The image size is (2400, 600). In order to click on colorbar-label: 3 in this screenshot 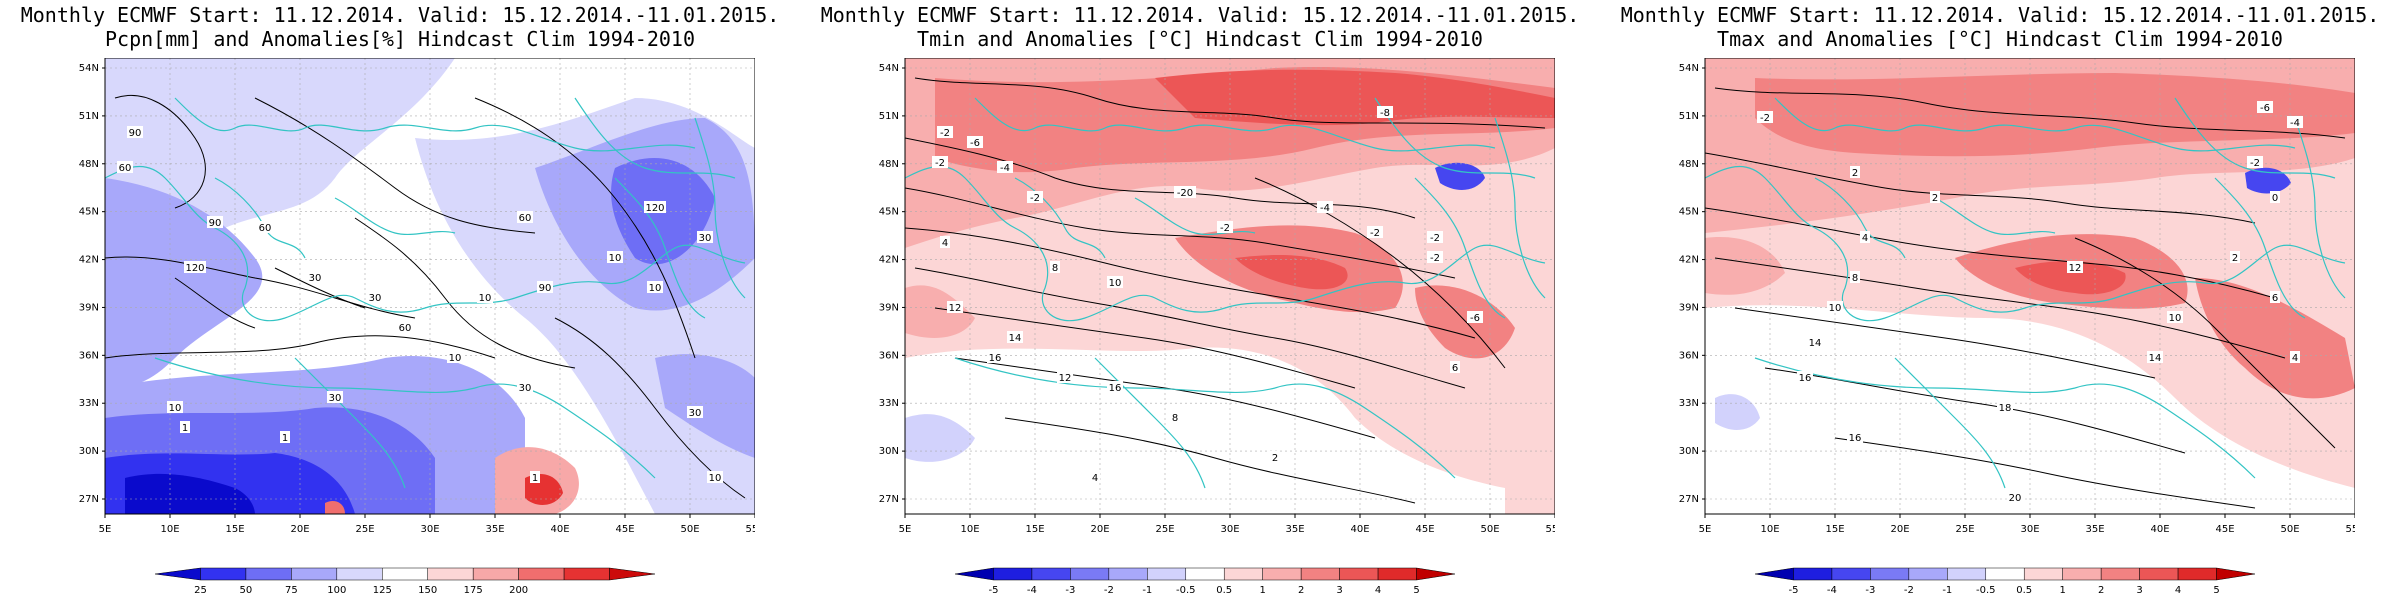, I will do `click(1339, 590)`.